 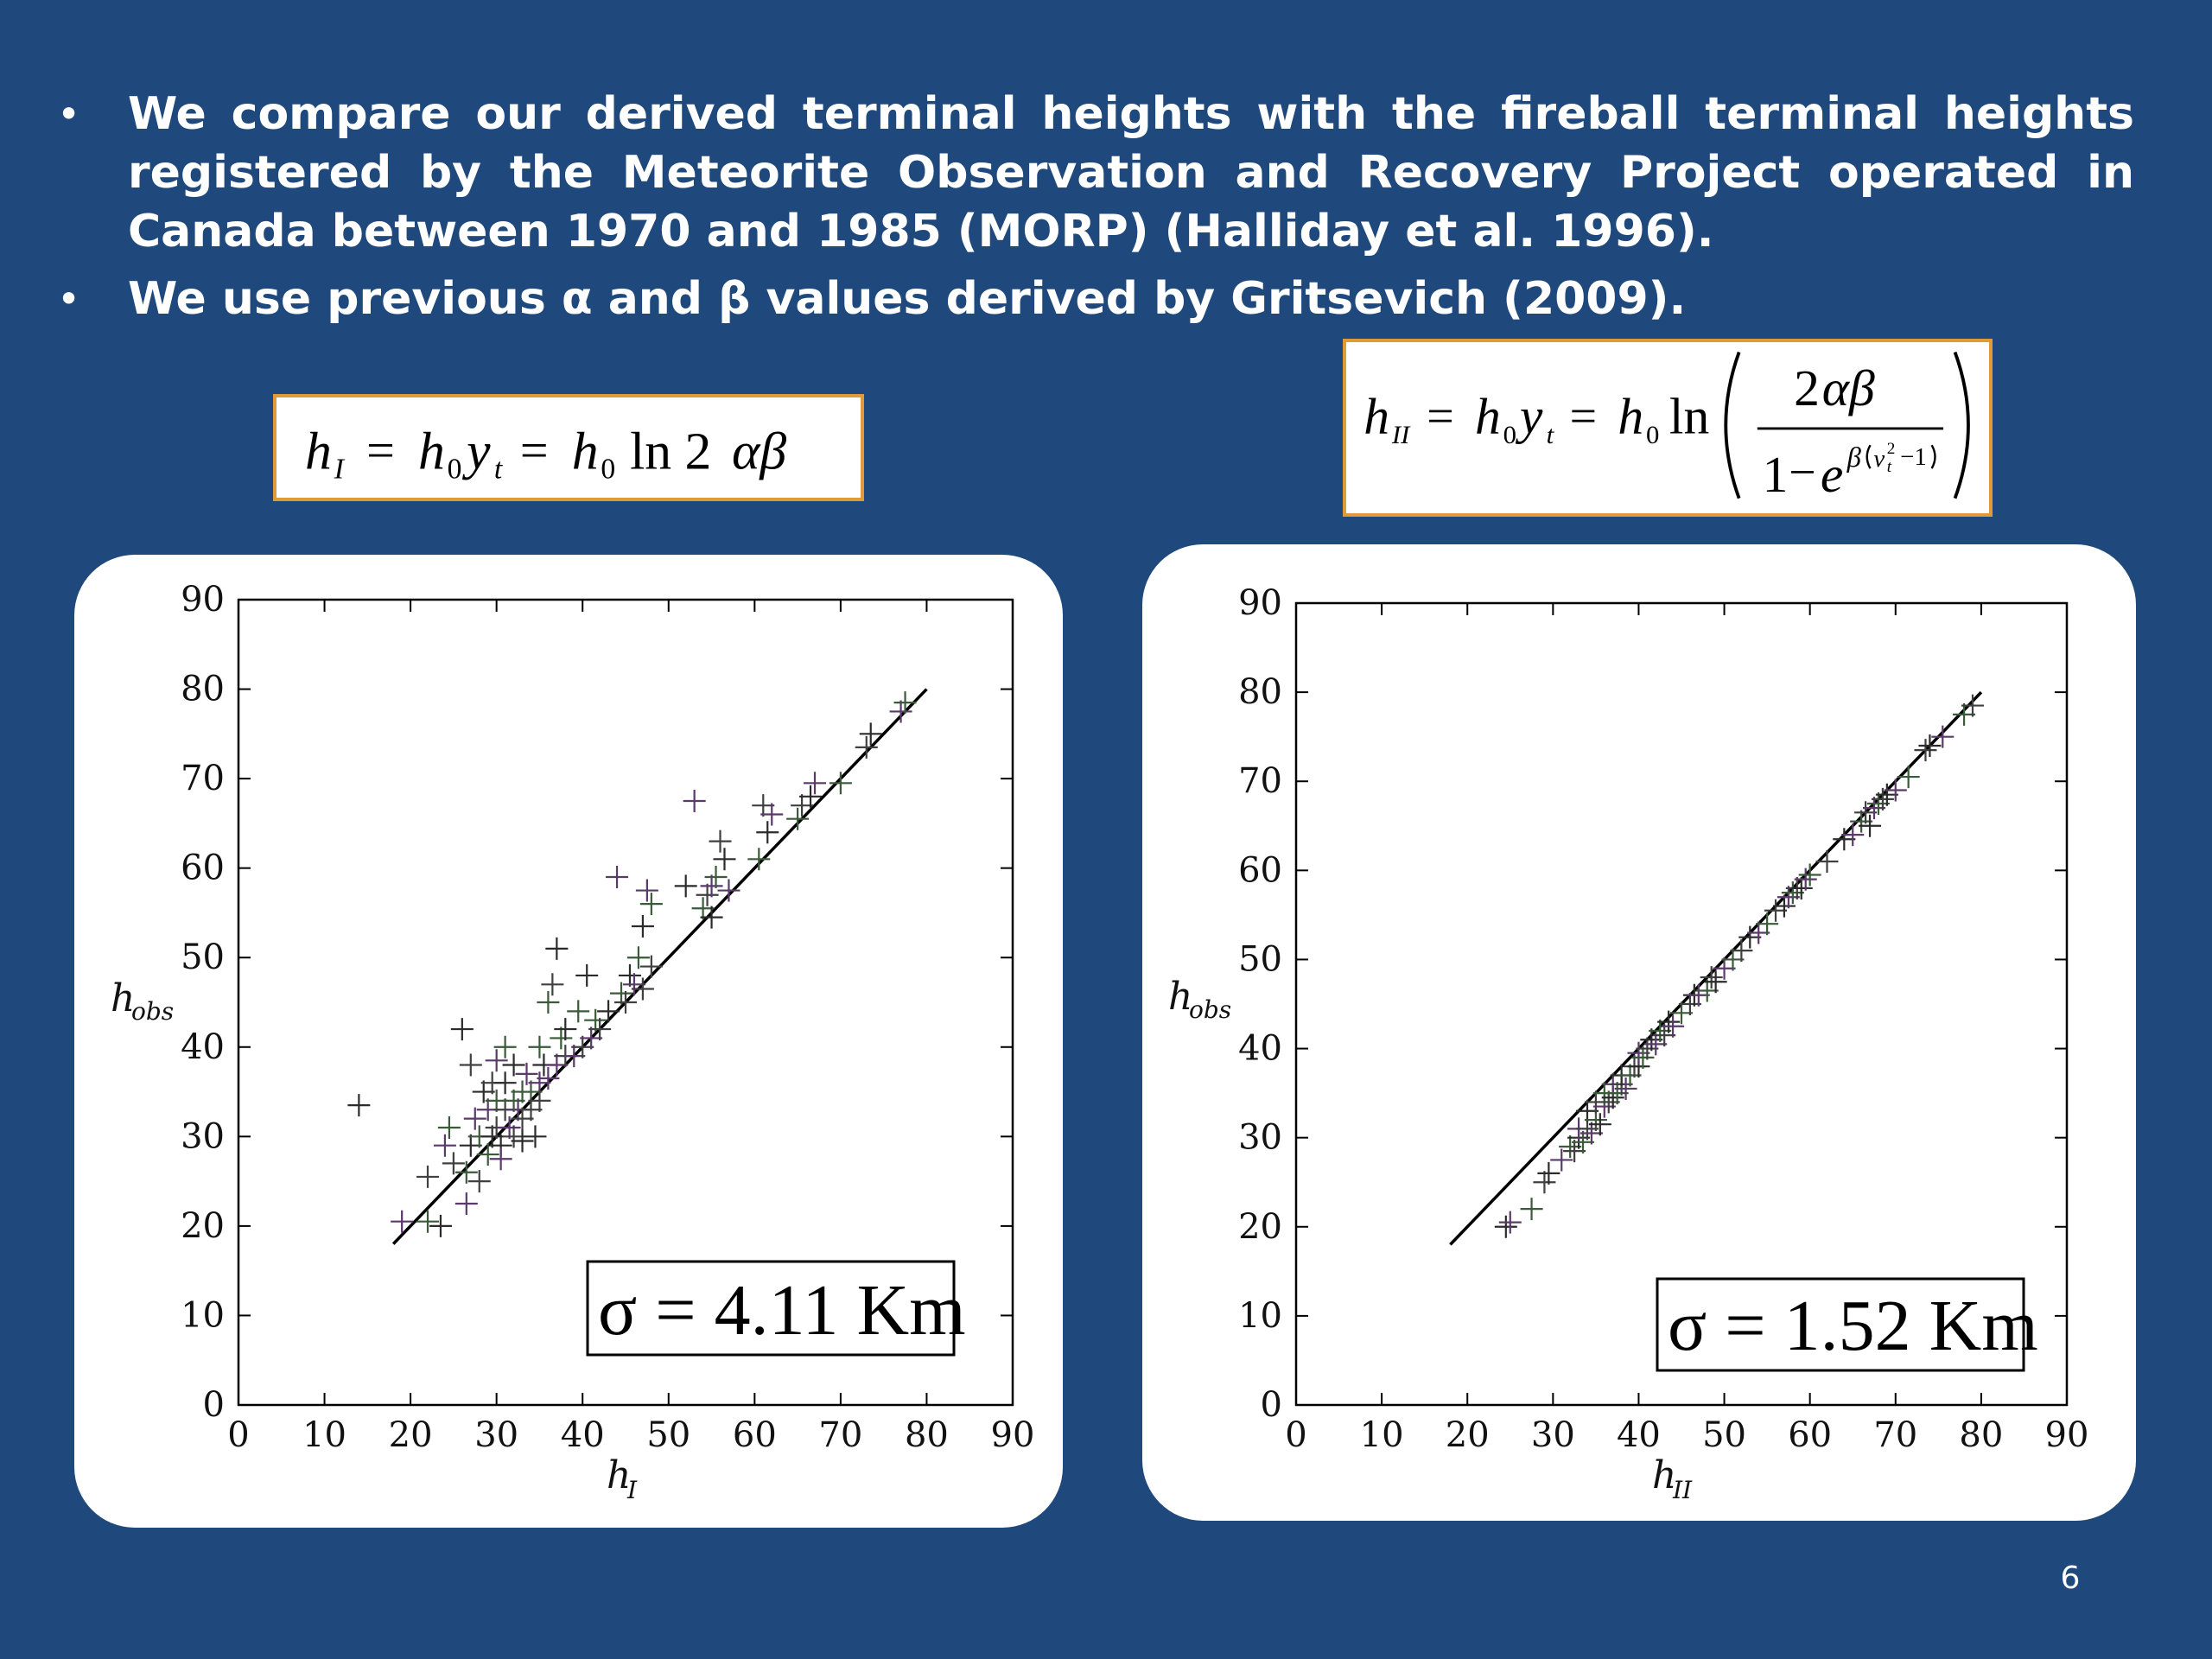 I want to click on y-tick-label: 20, so click(x=203, y=1226).